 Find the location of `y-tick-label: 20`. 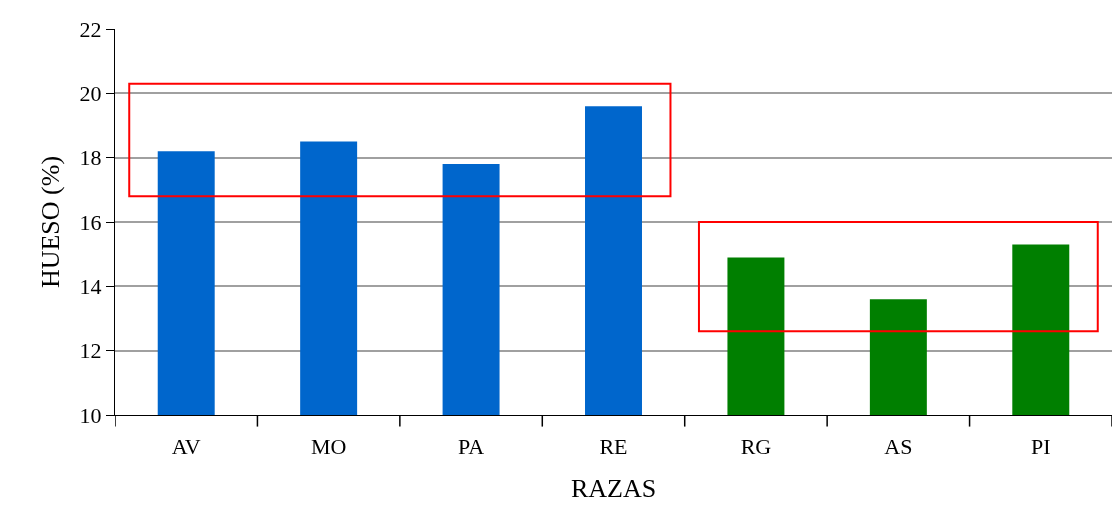

y-tick-label: 20 is located at coordinates (90, 94).